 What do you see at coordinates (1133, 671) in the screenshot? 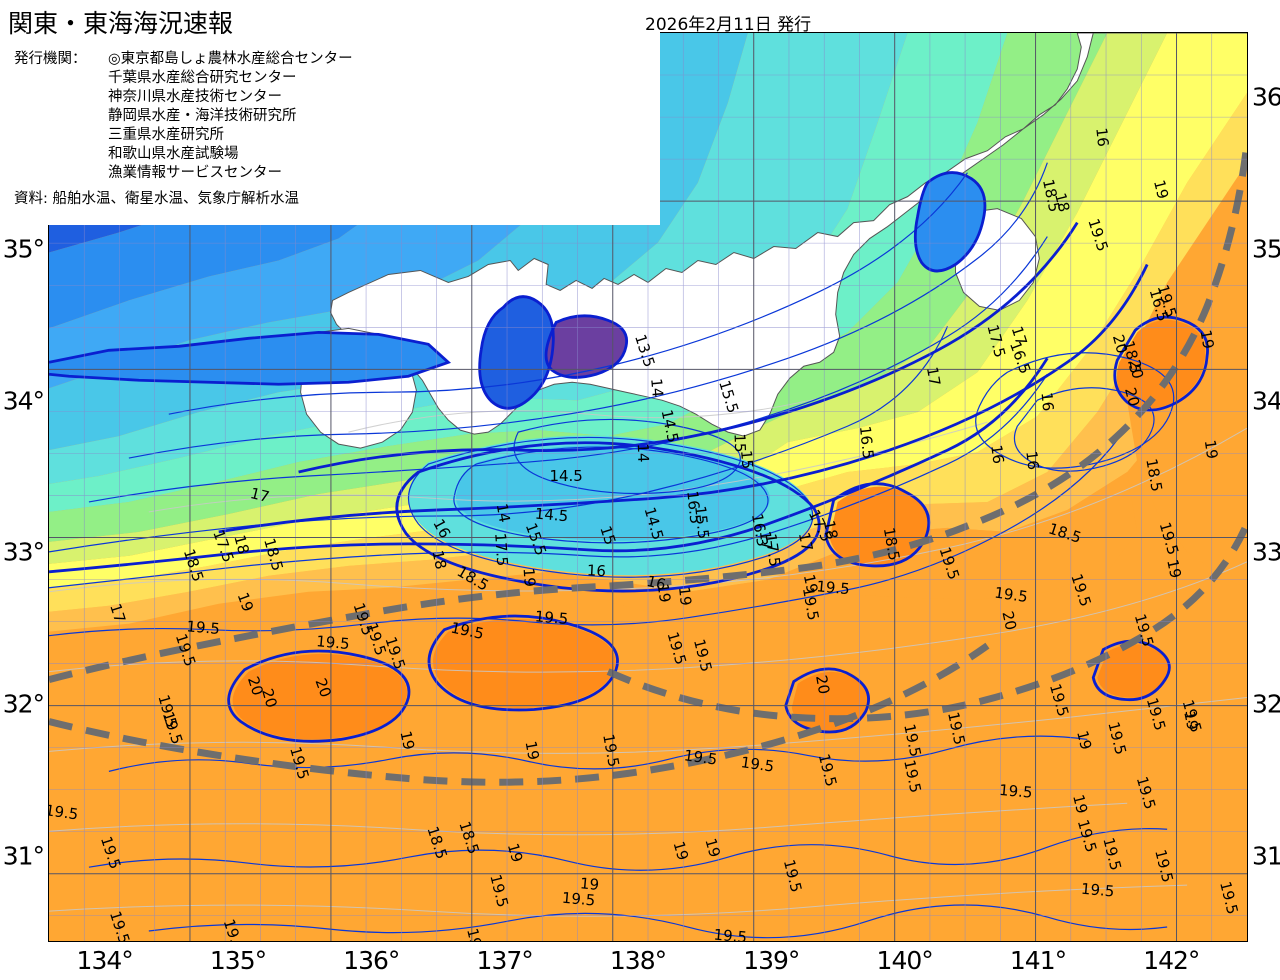
I see `warm-patch-20-east` at bounding box center [1133, 671].